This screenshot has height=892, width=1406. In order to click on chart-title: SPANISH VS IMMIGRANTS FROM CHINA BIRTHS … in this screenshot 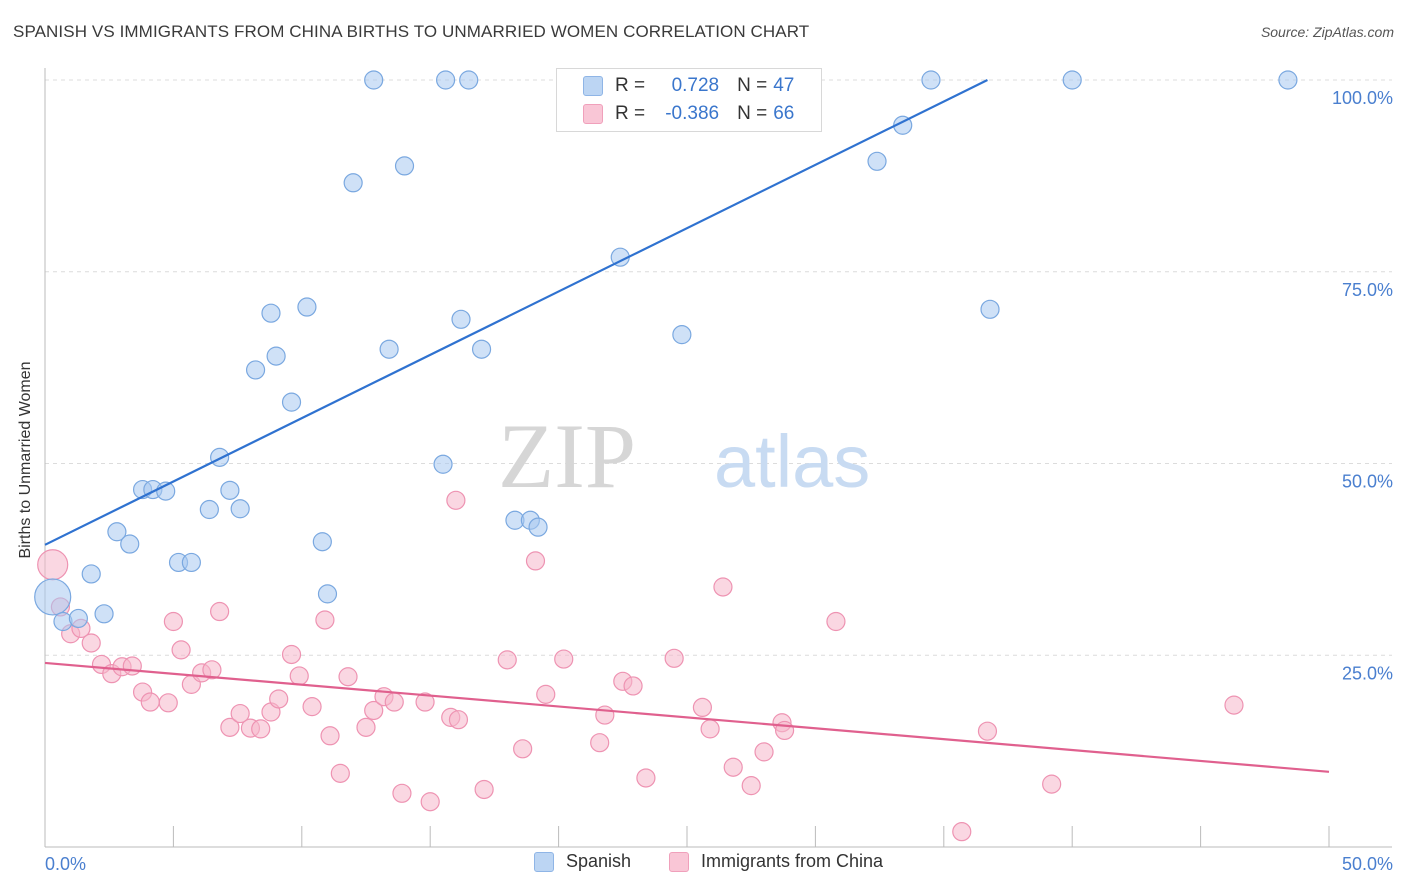, I will do `click(411, 31)`.